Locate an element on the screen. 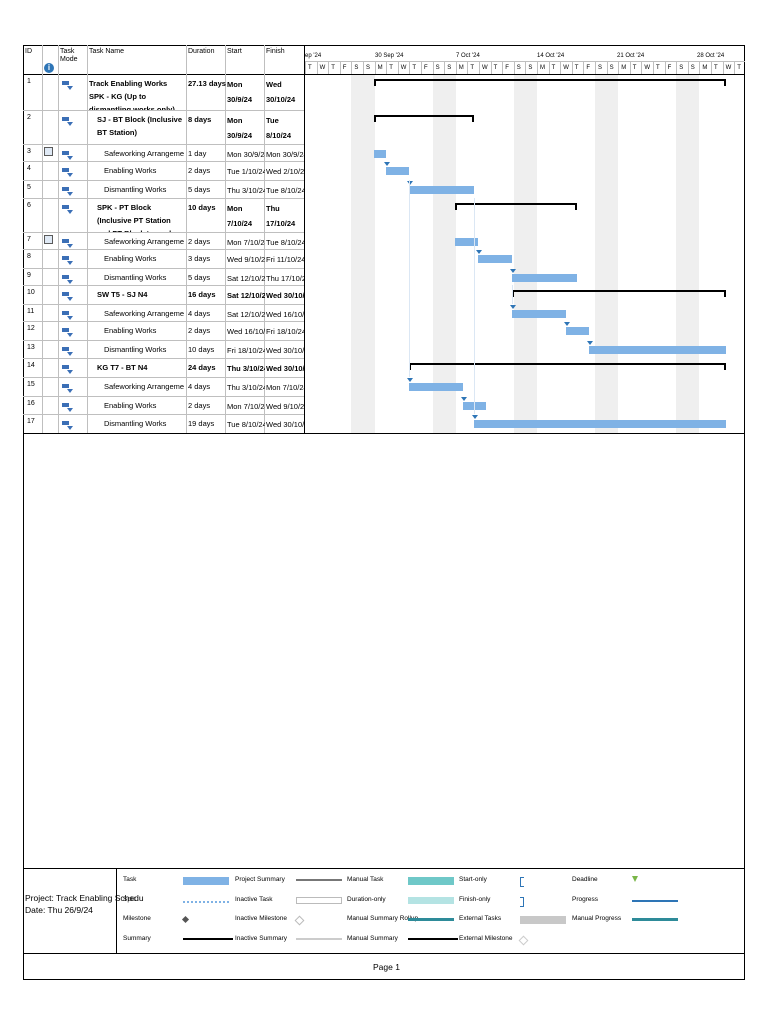 The height and width of the screenshot is (1024, 768). task-id: 6 is located at coordinates (29, 205).